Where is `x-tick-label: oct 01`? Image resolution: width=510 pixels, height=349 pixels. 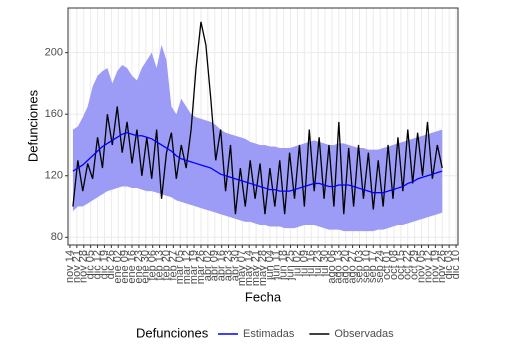
x-tick-label: oct 01 is located at coordinates (387, 265).